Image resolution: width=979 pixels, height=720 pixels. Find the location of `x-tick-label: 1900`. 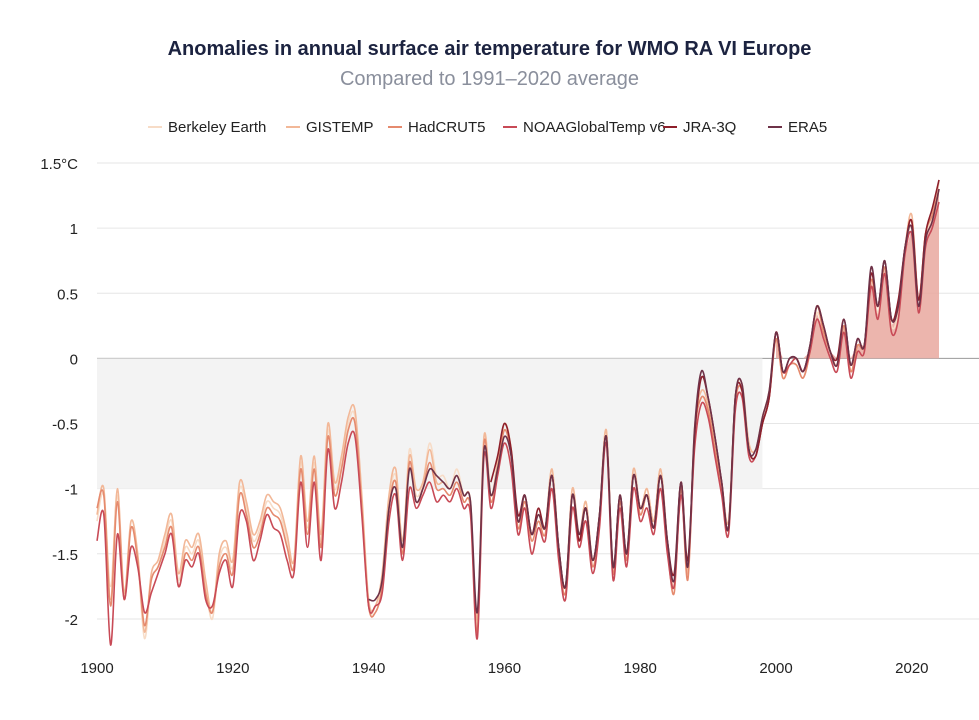

x-tick-label: 1900 is located at coordinates (96, 668).